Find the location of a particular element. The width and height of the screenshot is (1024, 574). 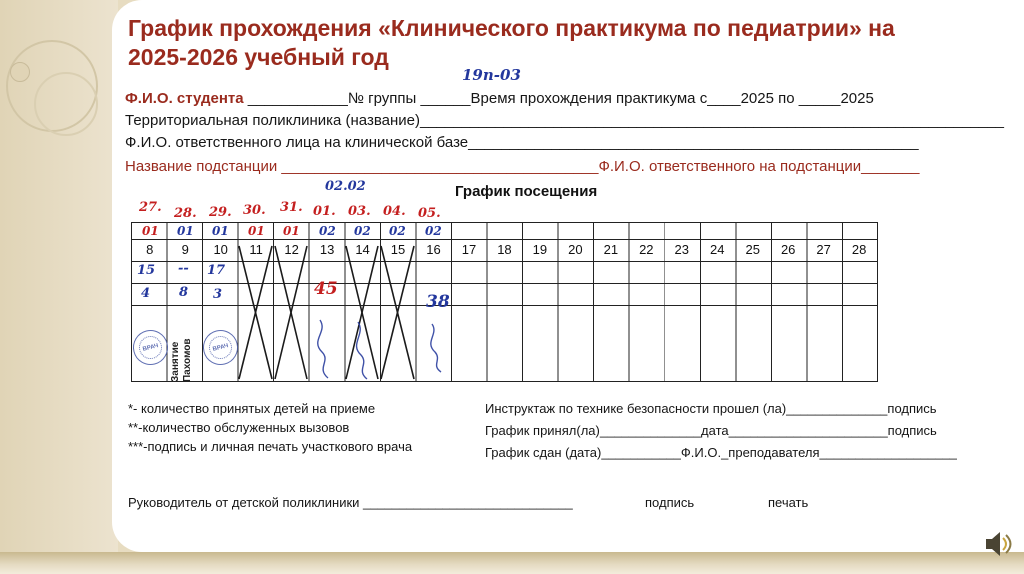

handwritten-date: 27. is located at coordinates (150, 207).